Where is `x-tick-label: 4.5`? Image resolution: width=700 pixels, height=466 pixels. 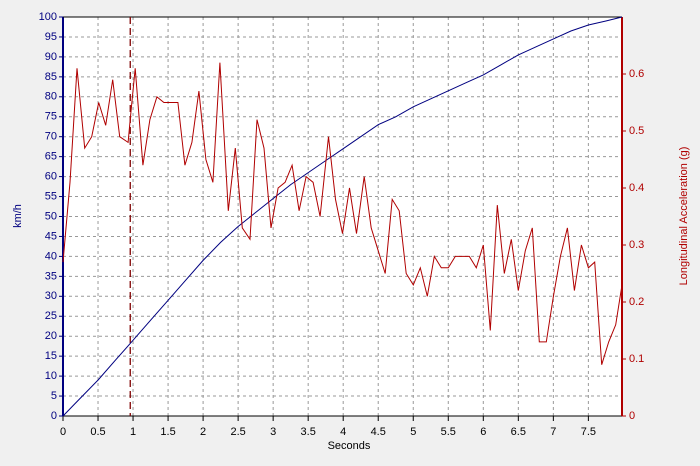
x-tick-label: 4.5 is located at coordinates (378, 432).